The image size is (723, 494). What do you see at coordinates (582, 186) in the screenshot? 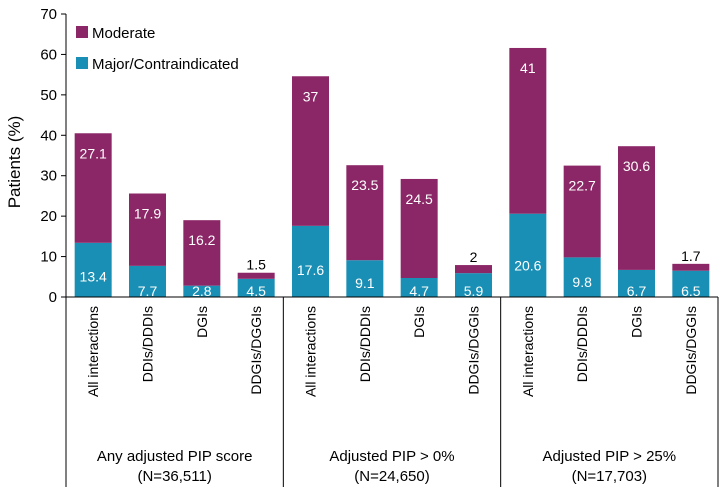
I see `data-label-moderate: 22.7` at bounding box center [582, 186].